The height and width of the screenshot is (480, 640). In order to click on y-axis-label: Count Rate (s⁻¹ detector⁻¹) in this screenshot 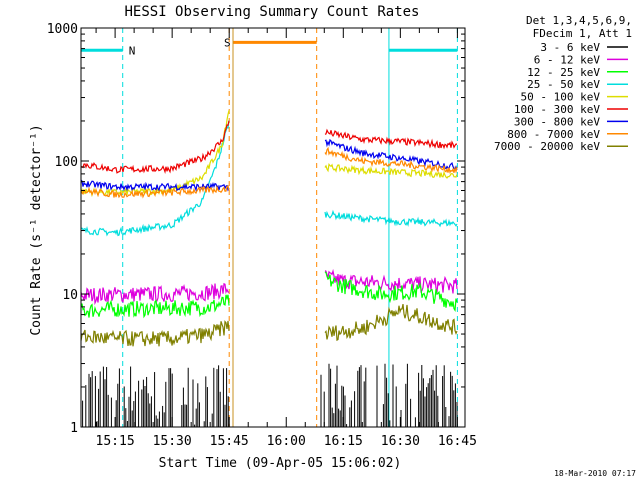, I will do `click(36, 229)`.